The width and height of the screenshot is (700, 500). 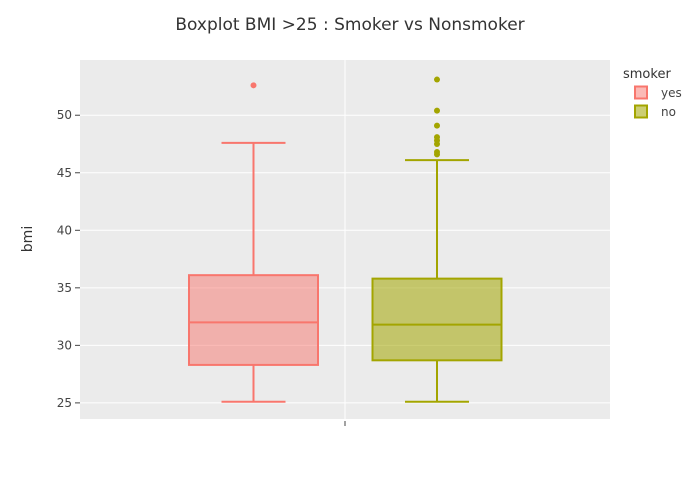 What do you see at coordinates (671, 93) in the screenshot?
I see `legend-label: yes` at bounding box center [671, 93].